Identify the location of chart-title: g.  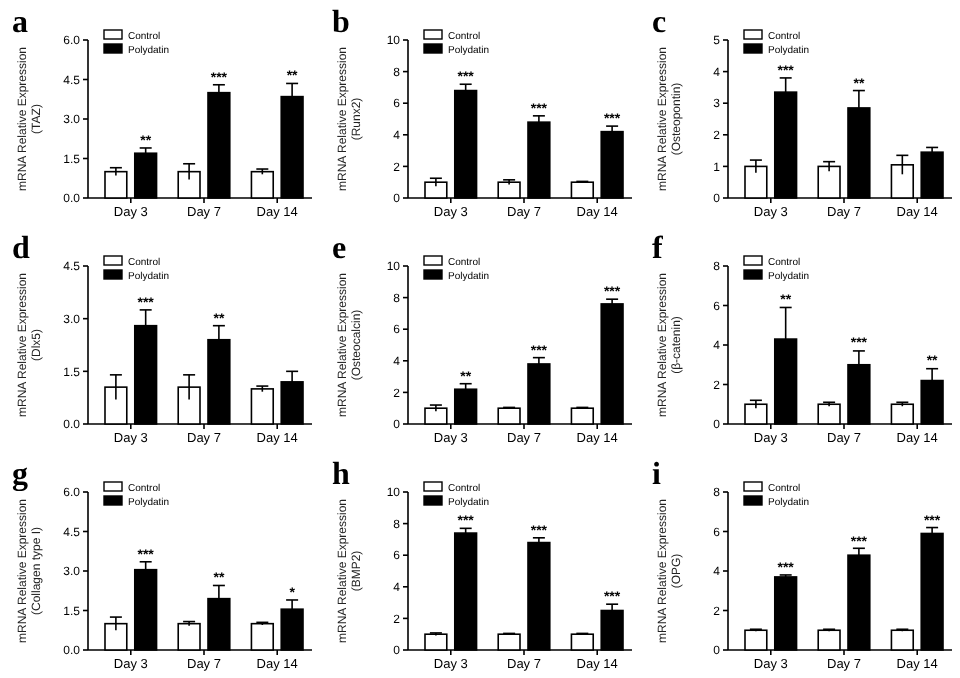
(20, 475).